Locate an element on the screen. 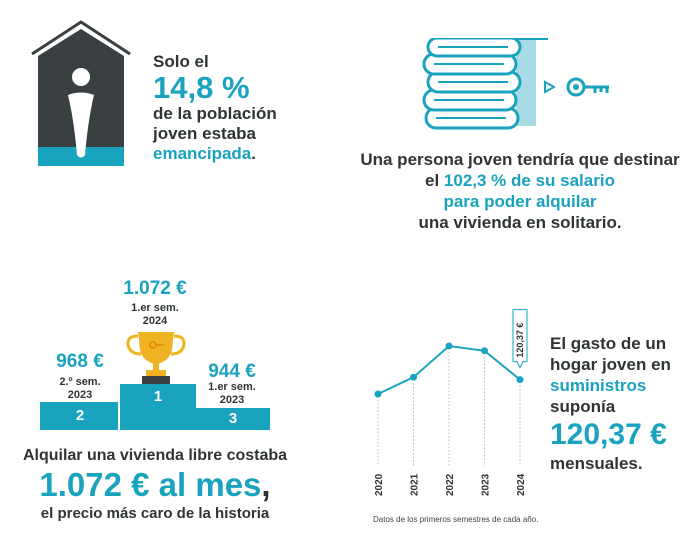 Image resolution: width=690 pixels, height=550 pixels. supplies-line4: suponía is located at coordinates (583, 406).